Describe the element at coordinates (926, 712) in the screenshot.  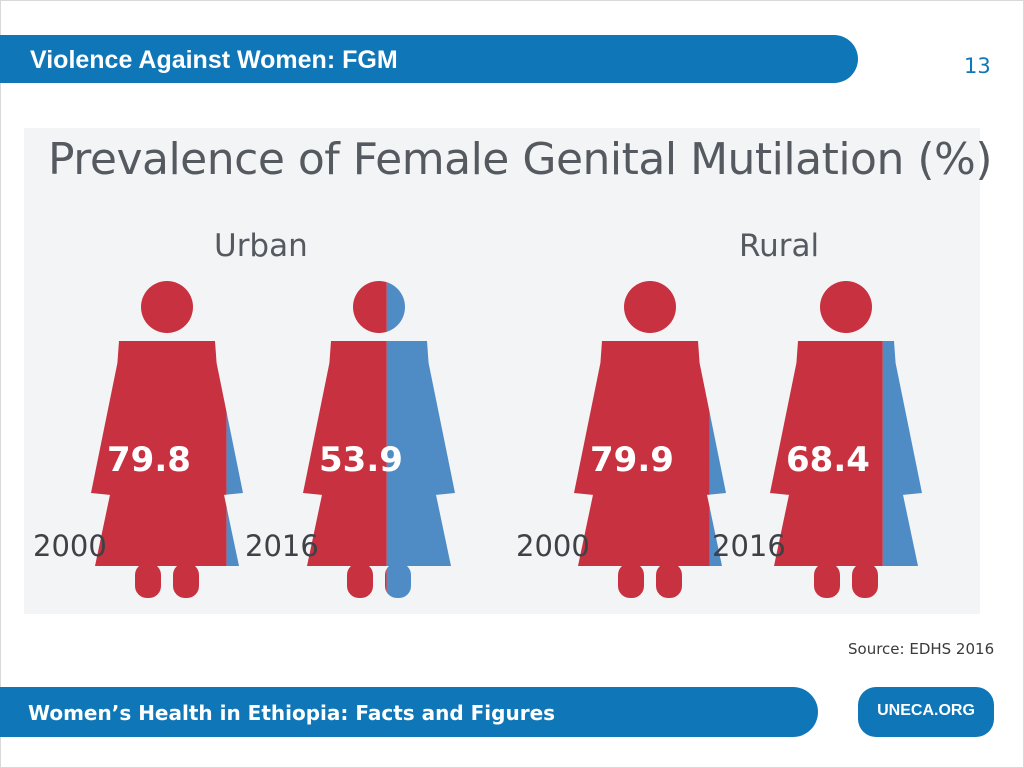
I see `uneca-link-button: UNECA.ORG` at that location.